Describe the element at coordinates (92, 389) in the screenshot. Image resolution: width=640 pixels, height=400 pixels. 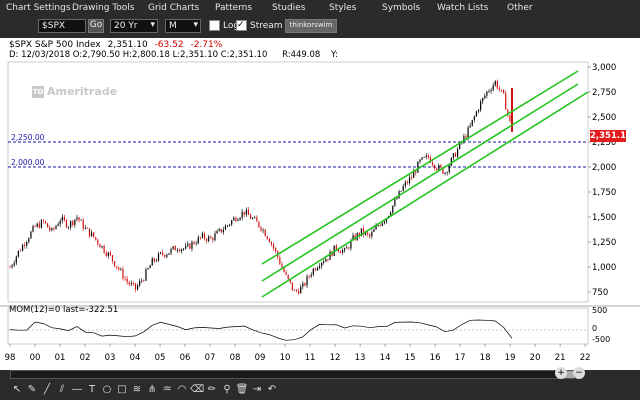
I see `text-tool-icon: T` at that location.